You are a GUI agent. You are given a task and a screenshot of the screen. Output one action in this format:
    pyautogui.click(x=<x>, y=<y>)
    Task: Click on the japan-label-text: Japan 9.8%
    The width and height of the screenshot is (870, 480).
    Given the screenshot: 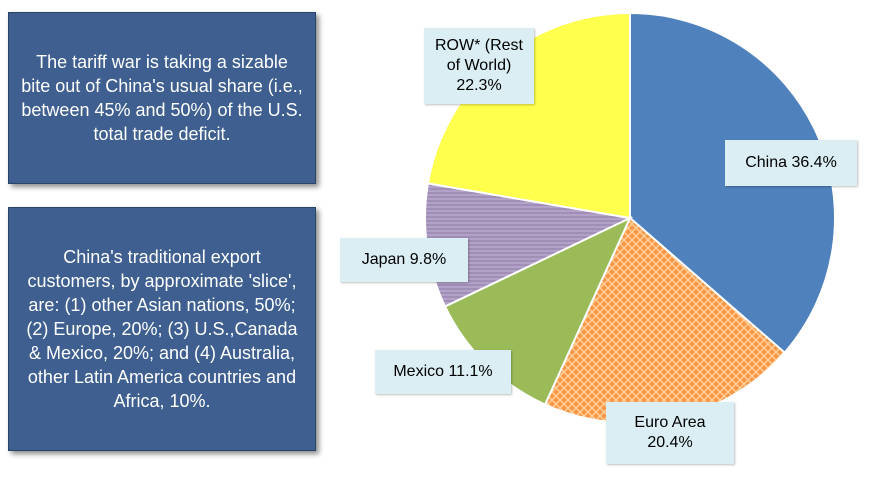 What is the action you would take?
    pyautogui.click(x=404, y=259)
    